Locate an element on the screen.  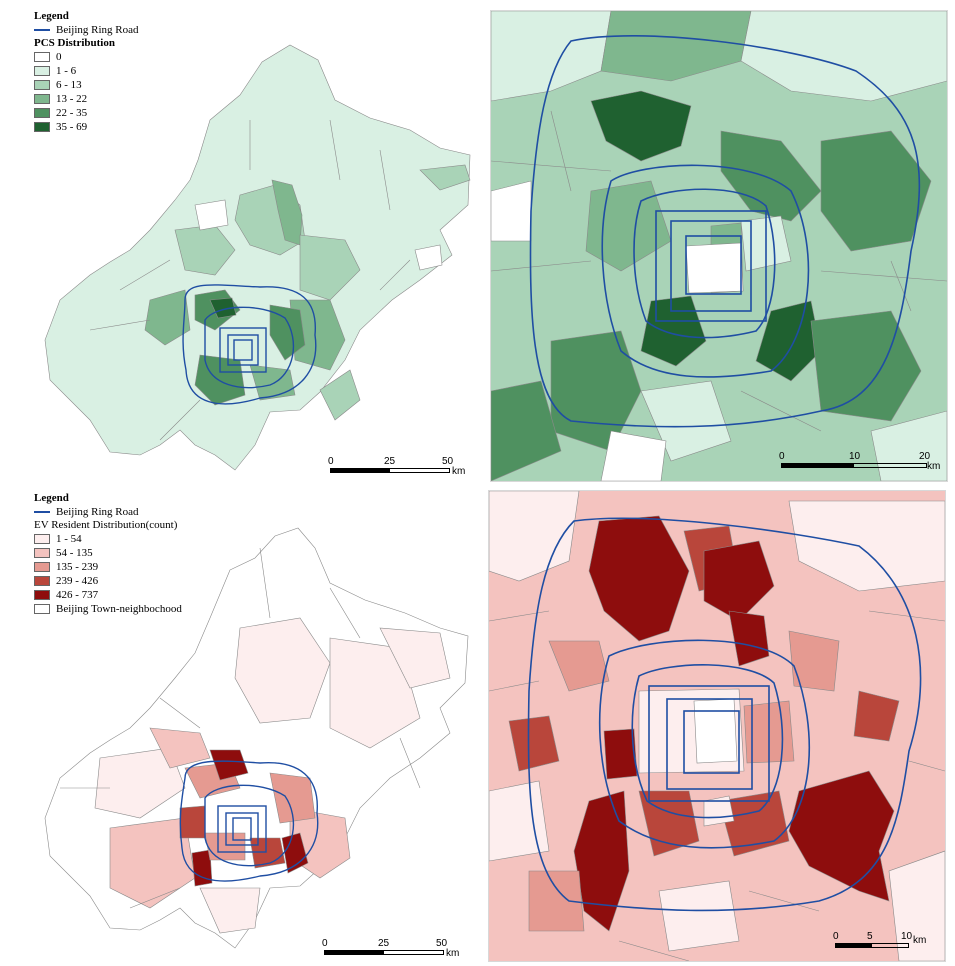
legend-class-label: 135 - 239 is located at coordinates (77, 566).